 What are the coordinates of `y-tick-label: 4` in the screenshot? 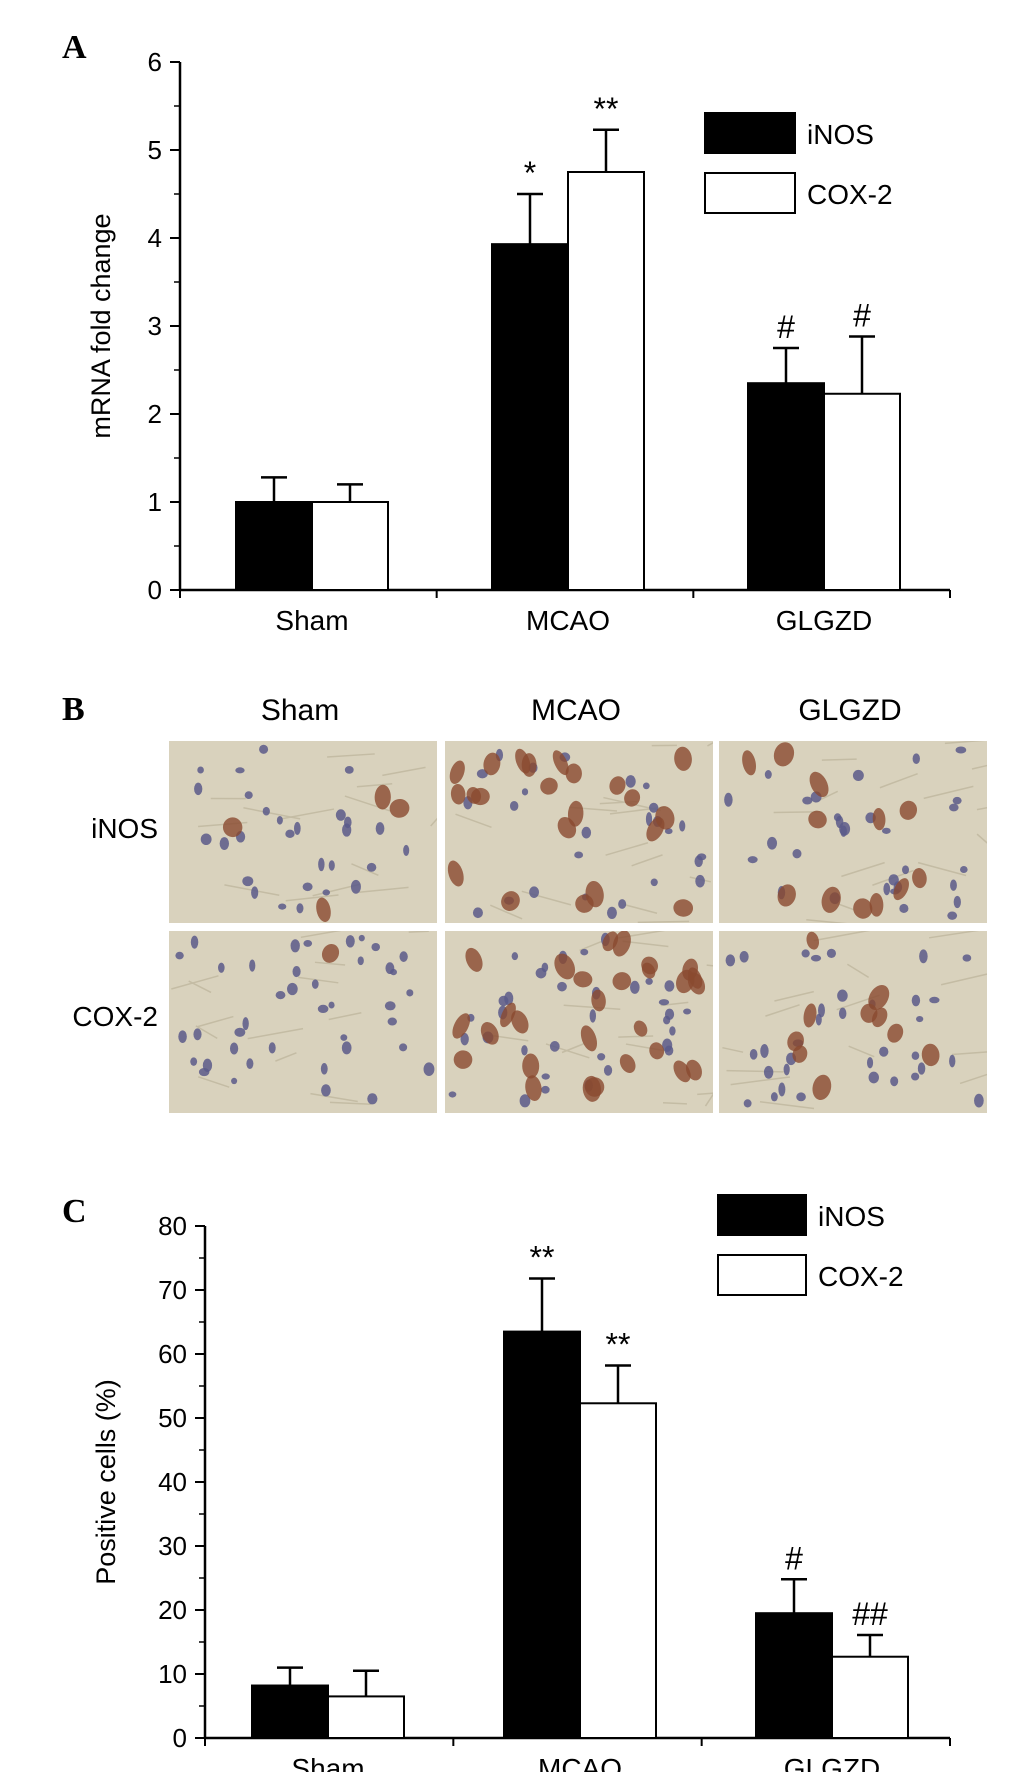 It's located at (155, 238).